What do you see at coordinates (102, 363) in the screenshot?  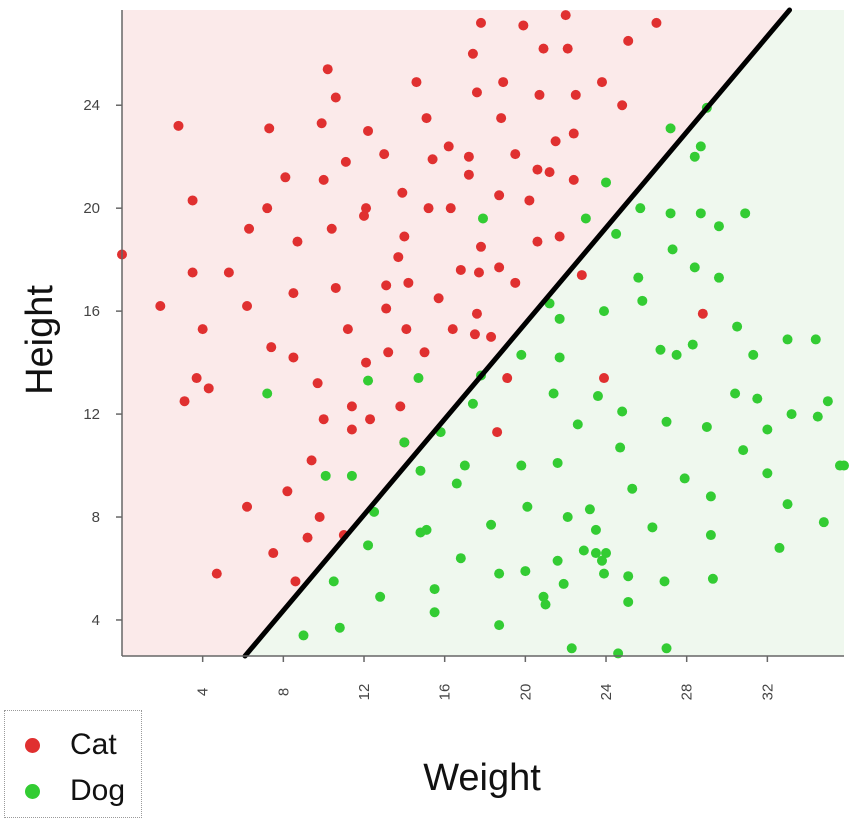 I see `y-axis-ticks: 4 8 12 16 20 24` at bounding box center [102, 363].